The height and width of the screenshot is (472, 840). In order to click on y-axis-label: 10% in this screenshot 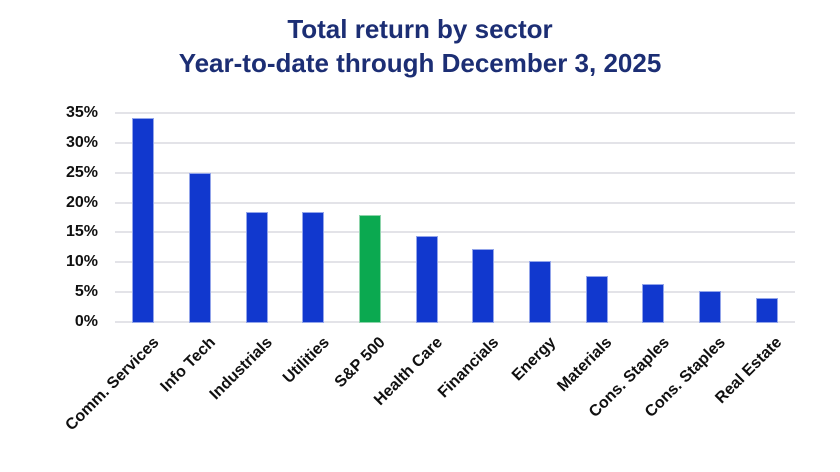, I will do `click(81, 262)`.